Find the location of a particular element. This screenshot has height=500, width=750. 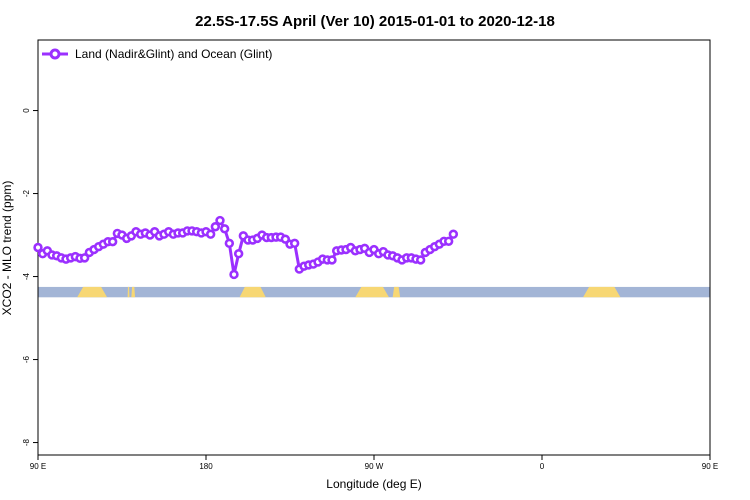

x-tick-label-2: 90 W is located at coordinates (374, 466).